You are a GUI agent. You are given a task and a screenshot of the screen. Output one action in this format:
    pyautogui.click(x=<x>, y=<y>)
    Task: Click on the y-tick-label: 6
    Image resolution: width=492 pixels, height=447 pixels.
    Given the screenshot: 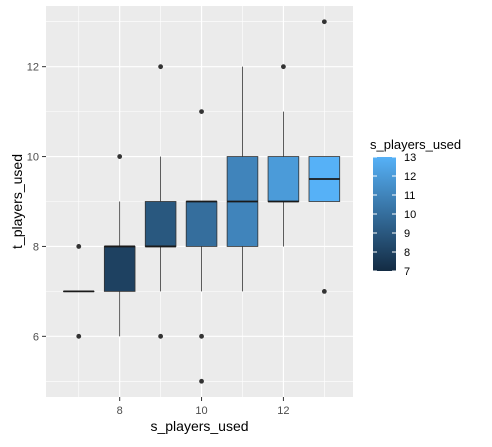 What is the action you would take?
    pyautogui.click(x=36, y=337)
    